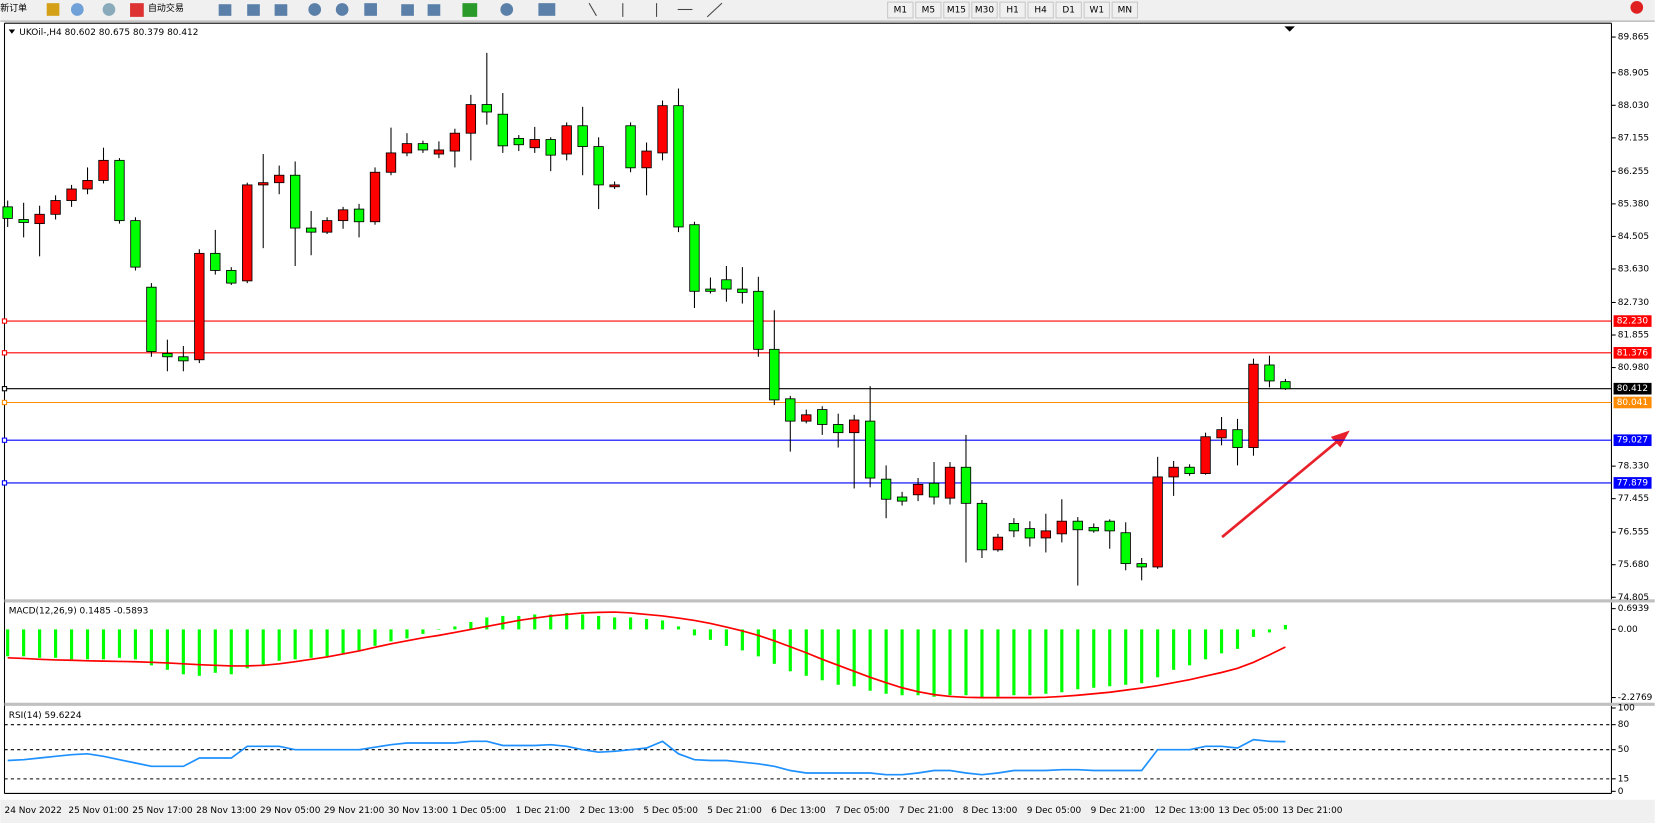  What do you see at coordinates (1633, 533) in the screenshot?
I see `y-tick-label: 76.555` at bounding box center [1633, 533].